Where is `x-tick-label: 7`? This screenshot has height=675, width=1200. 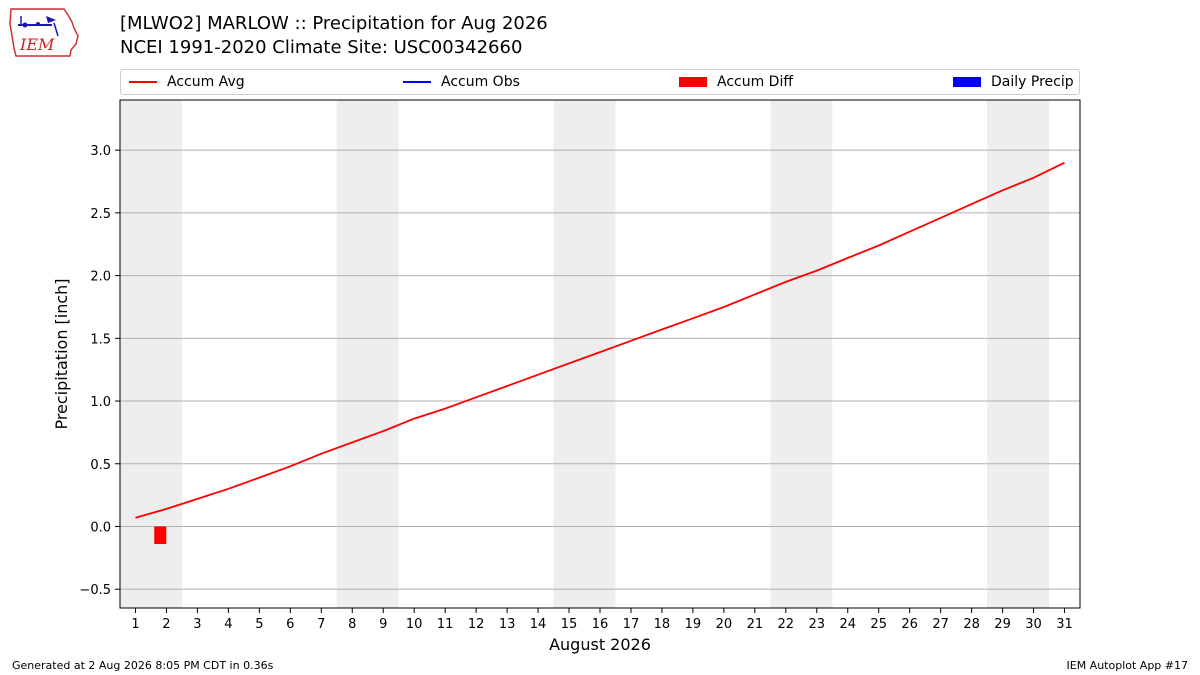 x-tick-label: 7 is located at coordinates (321, 624).